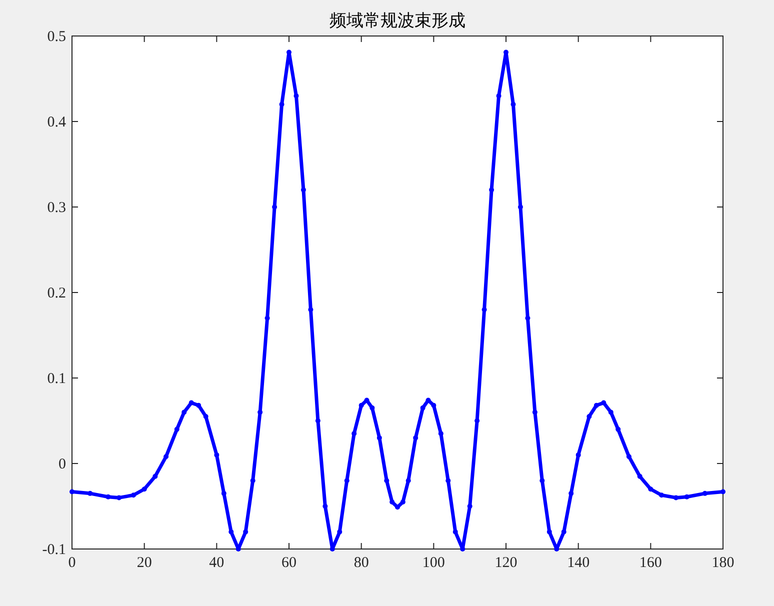 The image size is (774, 606). I want to click on x-tick-label: 180, so click(723, 563).